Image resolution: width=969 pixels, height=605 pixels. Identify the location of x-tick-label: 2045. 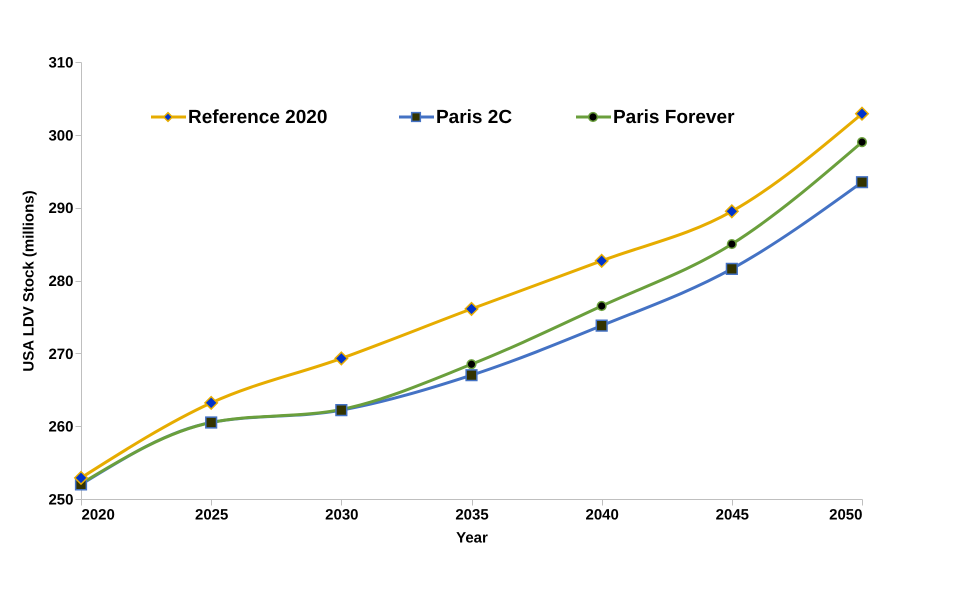
(733, 515).